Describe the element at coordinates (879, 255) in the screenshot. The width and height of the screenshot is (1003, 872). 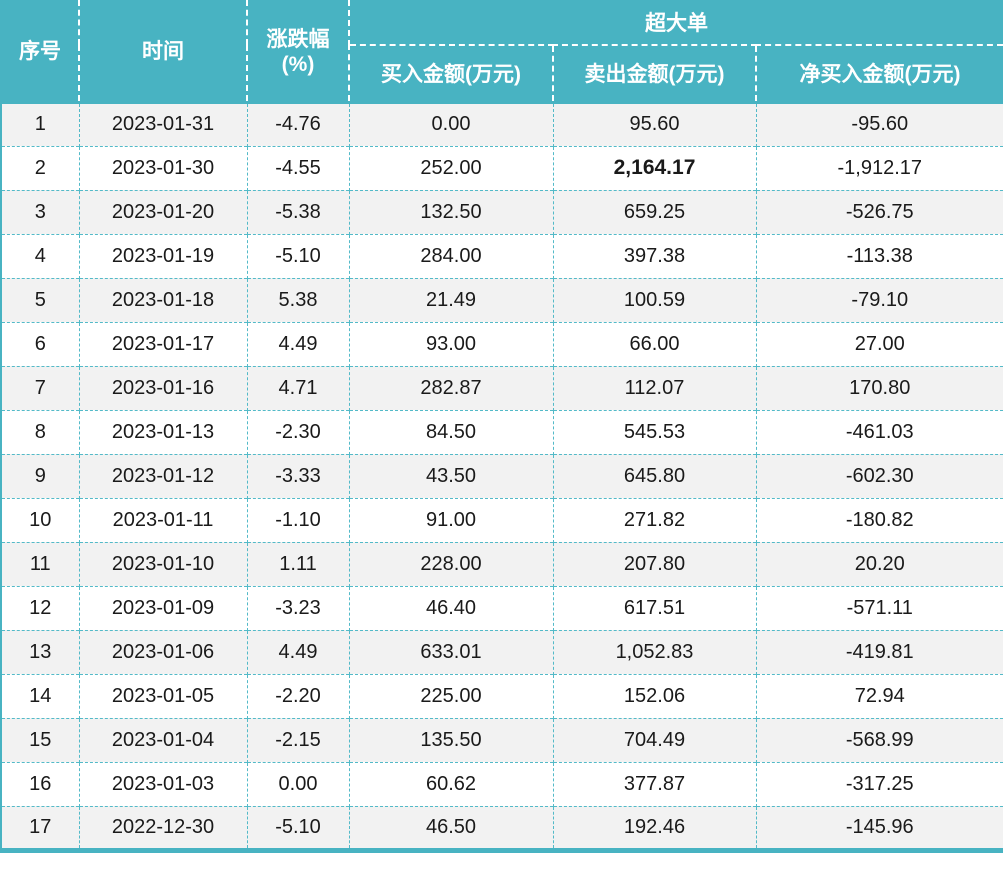
I see `cell-net-buy-amount: -113.38` at that location.